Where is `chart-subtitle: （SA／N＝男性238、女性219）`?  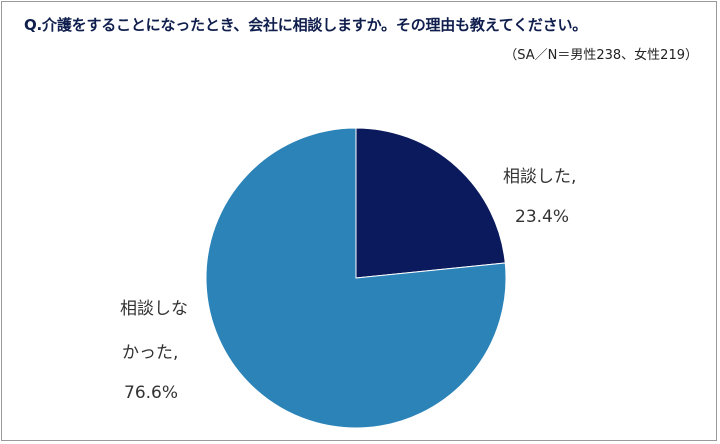
chart-subtitle: （SA／N＝男性238、女性219） is located at coordinates (601, 55).